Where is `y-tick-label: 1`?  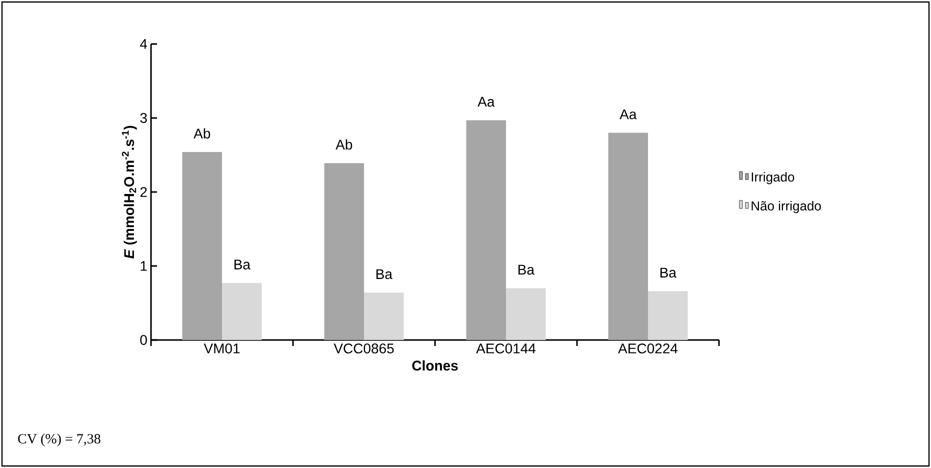
y-tick-label: 1 is located at coordinates (143, 266).